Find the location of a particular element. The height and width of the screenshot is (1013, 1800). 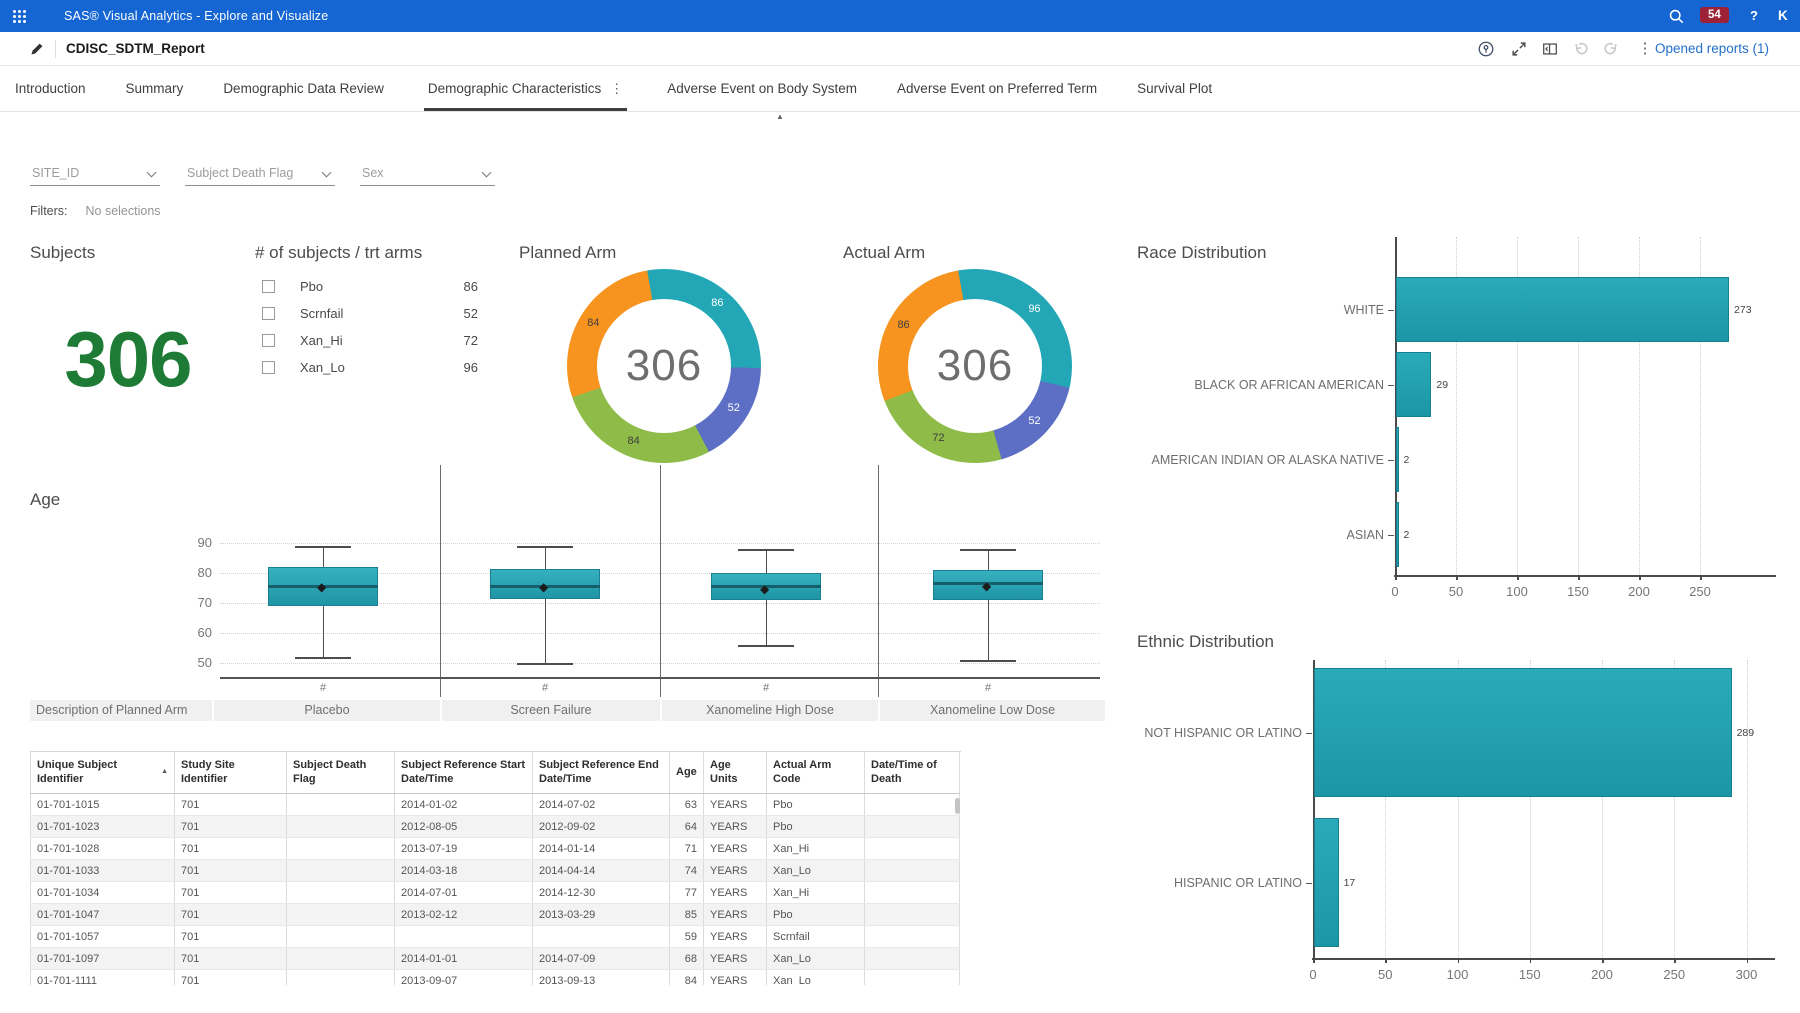

axis-tick is located at coordinates (1530, 960).